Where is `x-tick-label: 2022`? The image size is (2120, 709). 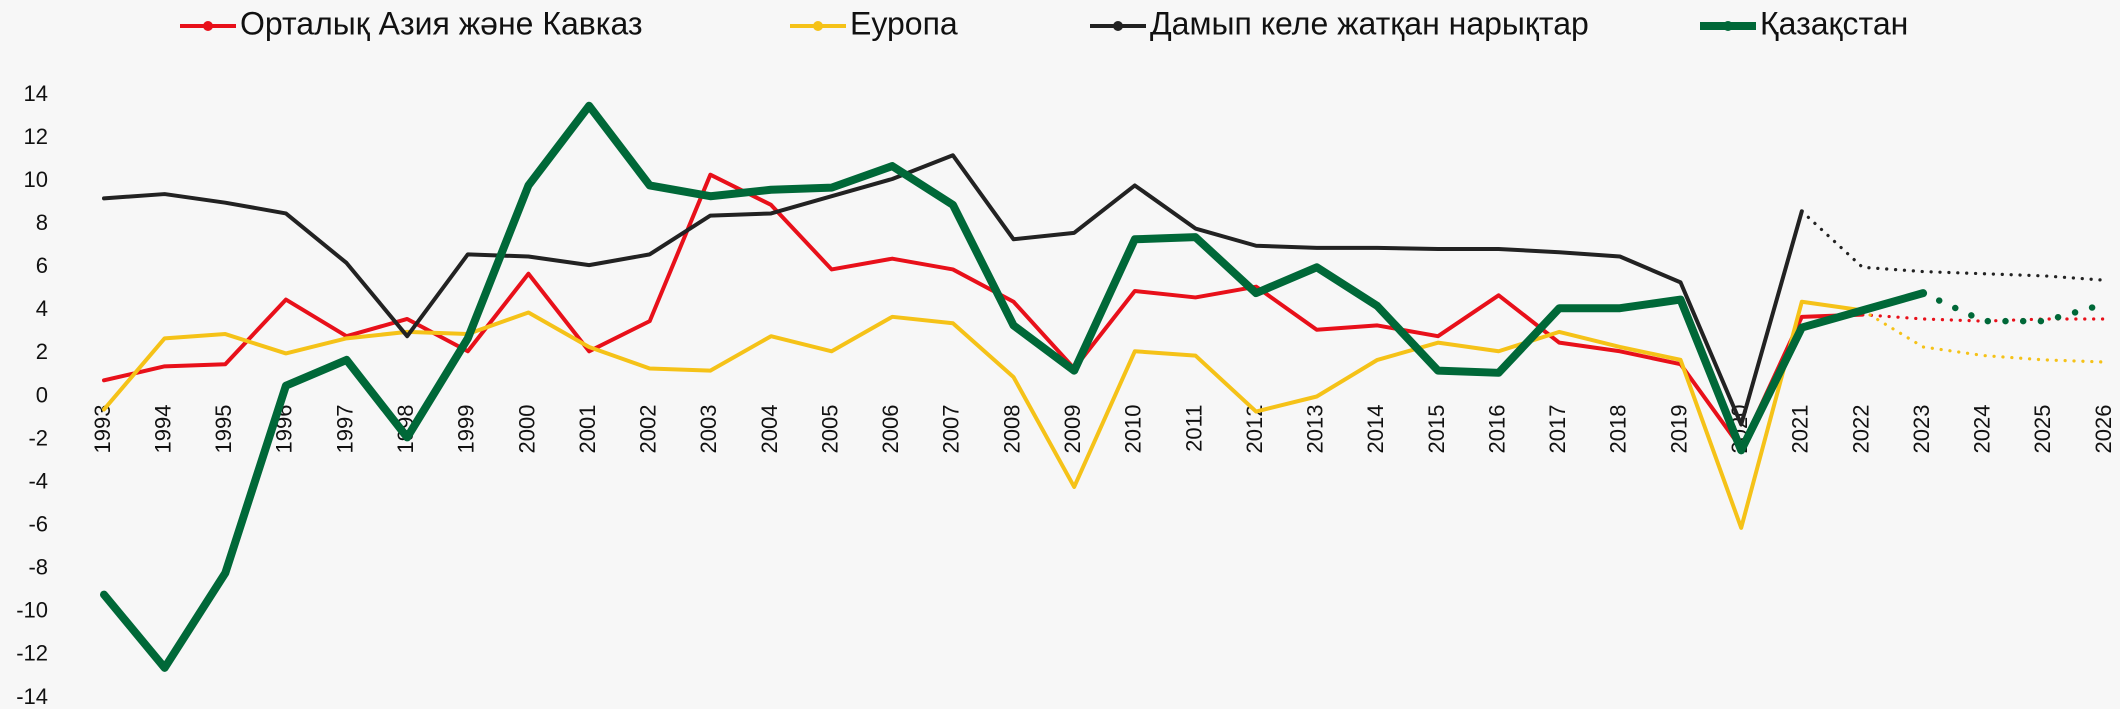
x-tick-label: 2022 is located at coordinates (1860, 429).